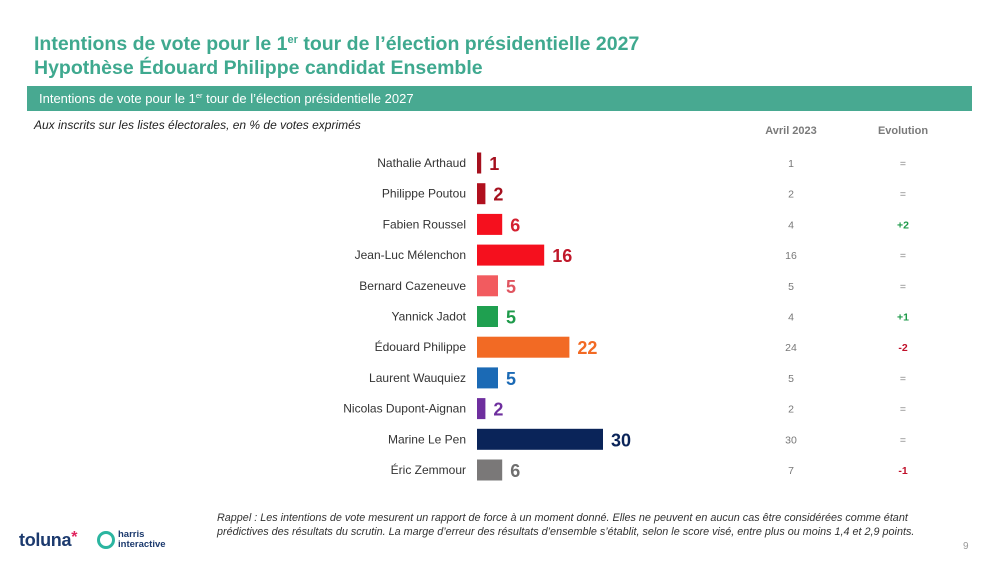 This screenshot has width=1005, height=563. Describe the element at coordinates (902, 348) in the screenshot. I see `evolution-value: -2` at that location.